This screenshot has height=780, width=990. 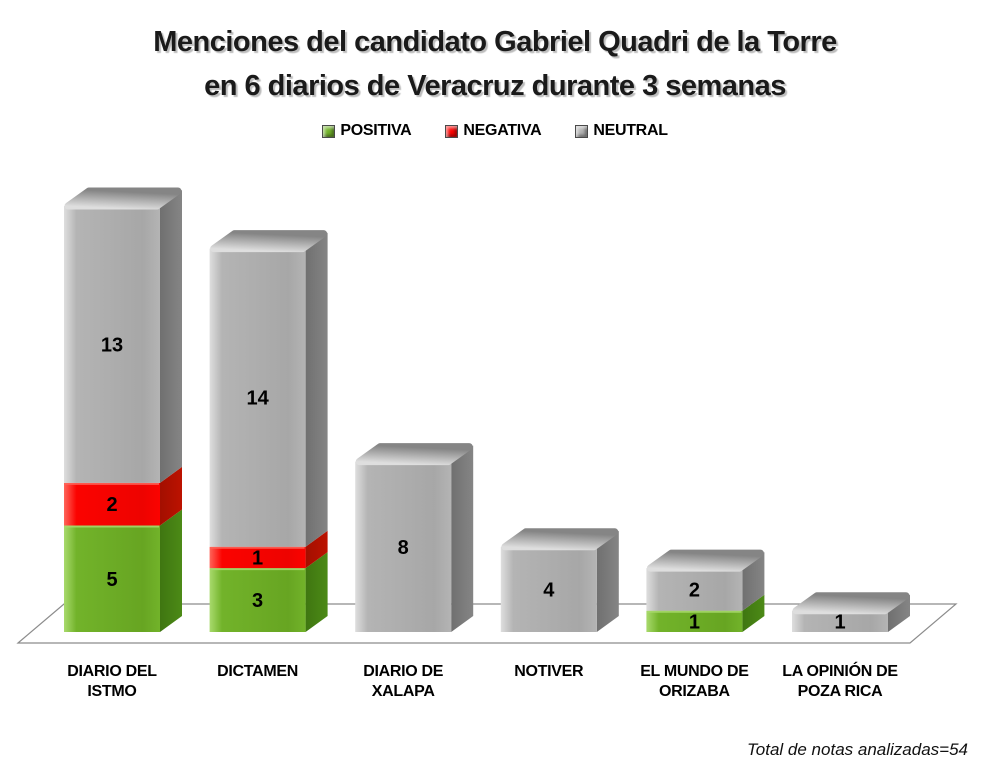 What do you see at coordinates (560, 539) in the screenshot?
I see `bar-segment-top-notiver-neutral` at bounding box center [560, 539].